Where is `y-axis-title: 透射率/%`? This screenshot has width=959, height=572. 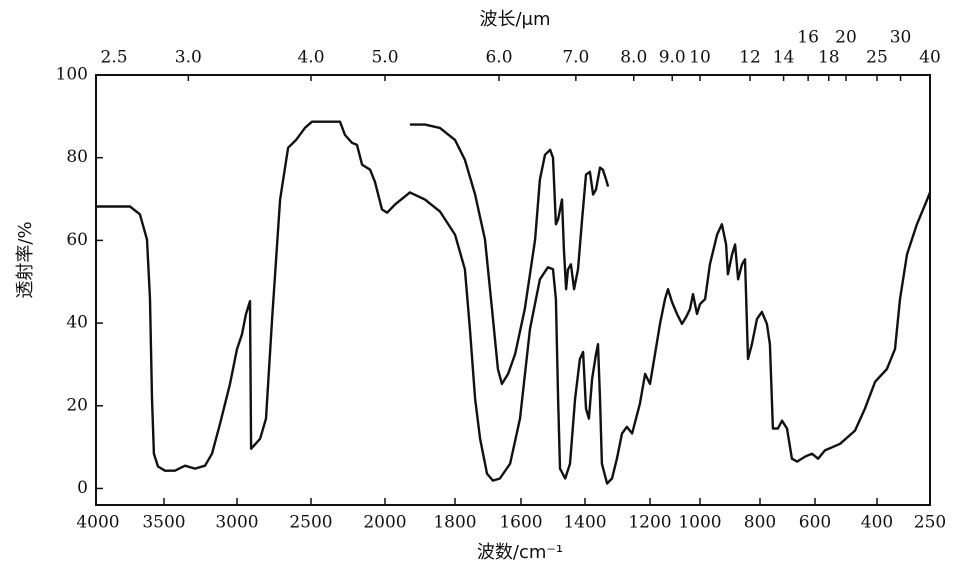
y-axis-title: 透射率/% is located at coordinates (25, 259).